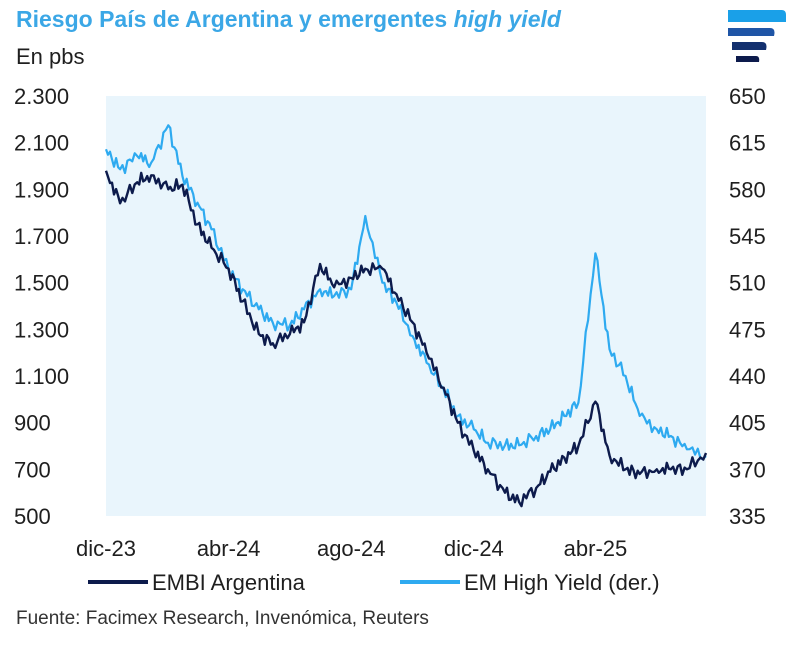 Image resolution: width=800 pixels, height=646 pixels. I want to click on unit-label: En pbs, so click(50, 56).